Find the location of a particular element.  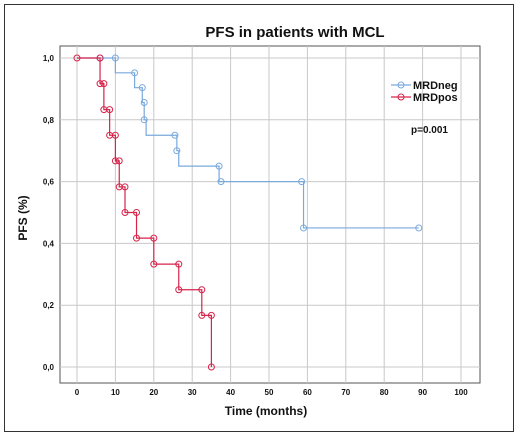

legend-item-mrdpos: MRDpos is located at coordinates (424, 98).